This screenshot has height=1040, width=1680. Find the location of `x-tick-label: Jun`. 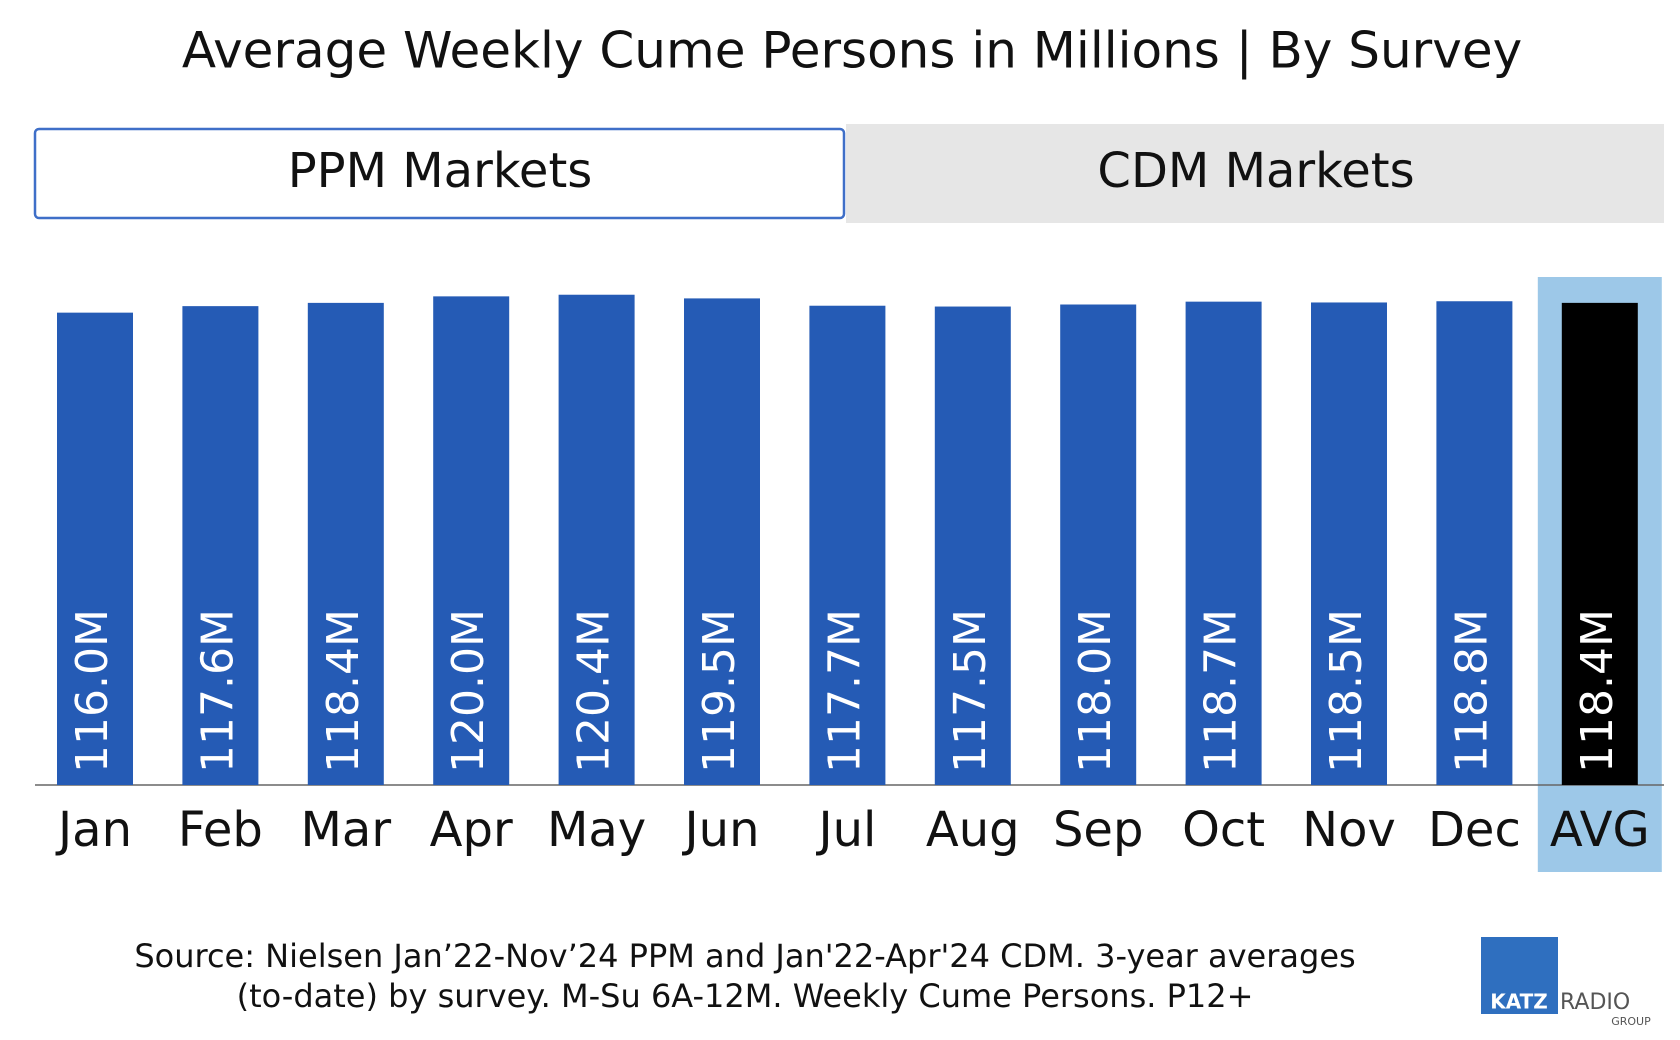

x-tick-label: Jun is located at coordinates (721, 830).